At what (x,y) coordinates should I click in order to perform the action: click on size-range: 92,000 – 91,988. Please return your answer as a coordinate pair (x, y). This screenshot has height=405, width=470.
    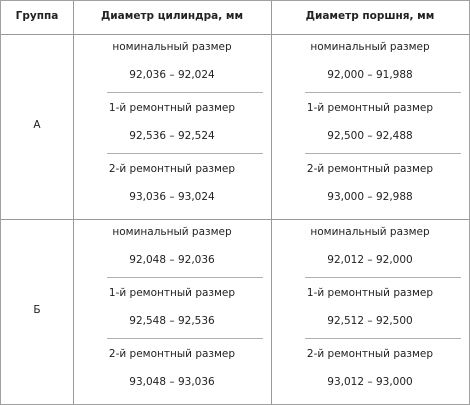
    Looking at the image, I should click on (370, 75).